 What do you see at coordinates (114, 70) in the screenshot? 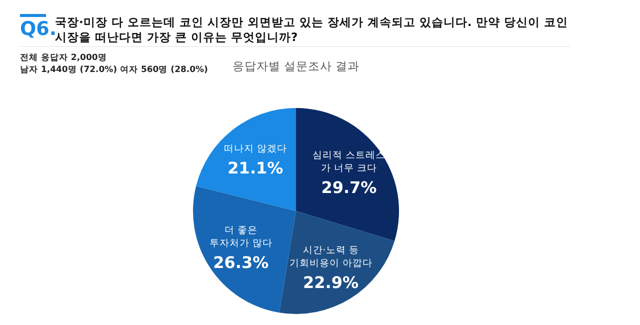
I see `annotation: 남자 1,440명 (72.0%) 여자 560명 (28.0%)` at bounding box center [114, 70].